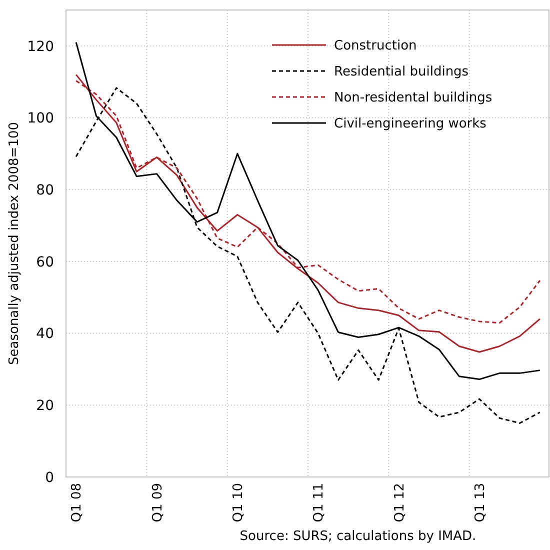  What do you see at coordinates (401, 72) in the screenshot?
I see `legend-label: Residential buildings` at bounding box center [401, 72].